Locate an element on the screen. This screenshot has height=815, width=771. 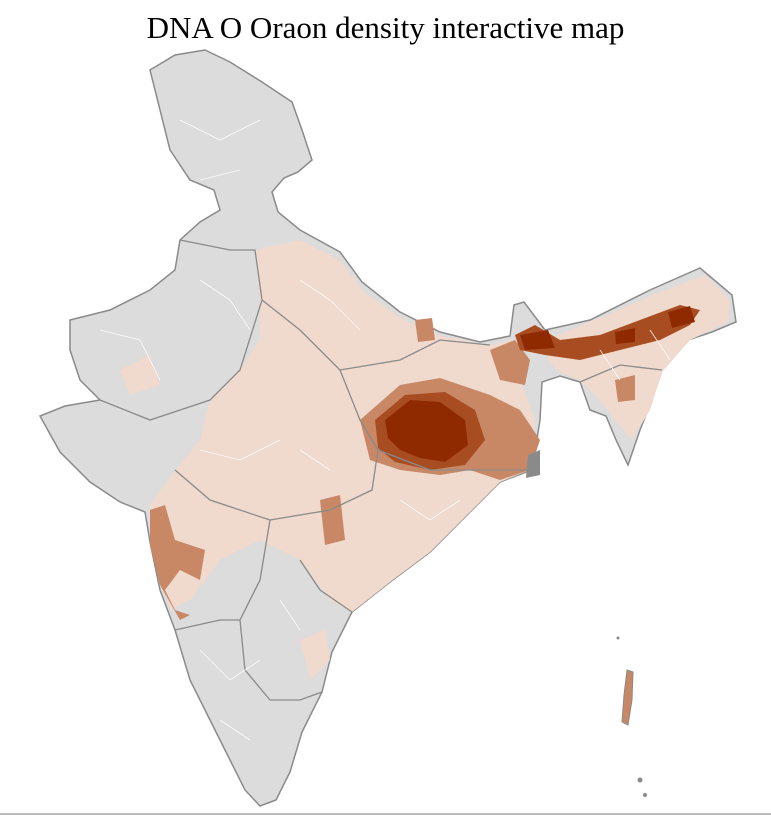
region-medium-up is located at coordinates (425, 330).